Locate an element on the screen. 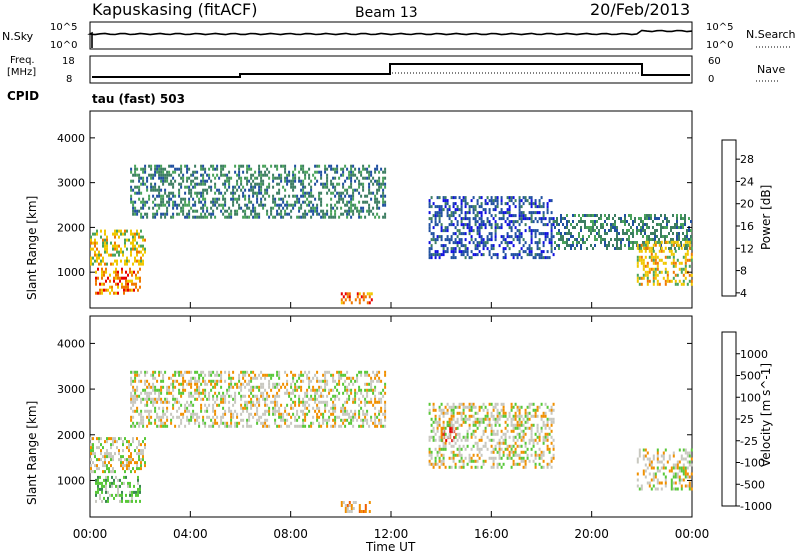  freq-right-tick-bottom: 0 is located at coordinates (711, 79).